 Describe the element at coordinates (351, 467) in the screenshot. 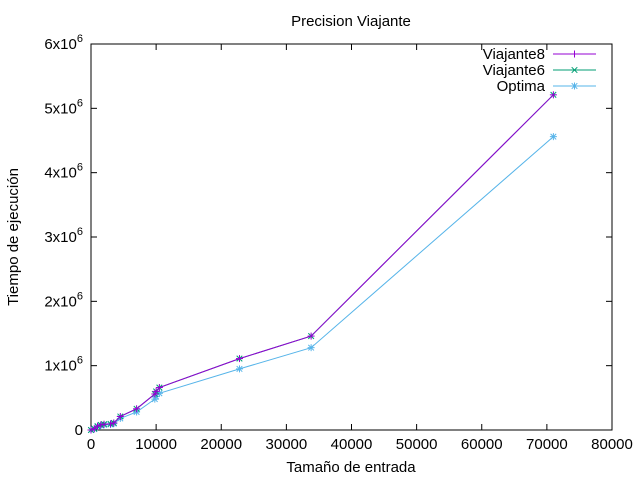

I see `x-axis-title: Tamaño de entrada` at that location.